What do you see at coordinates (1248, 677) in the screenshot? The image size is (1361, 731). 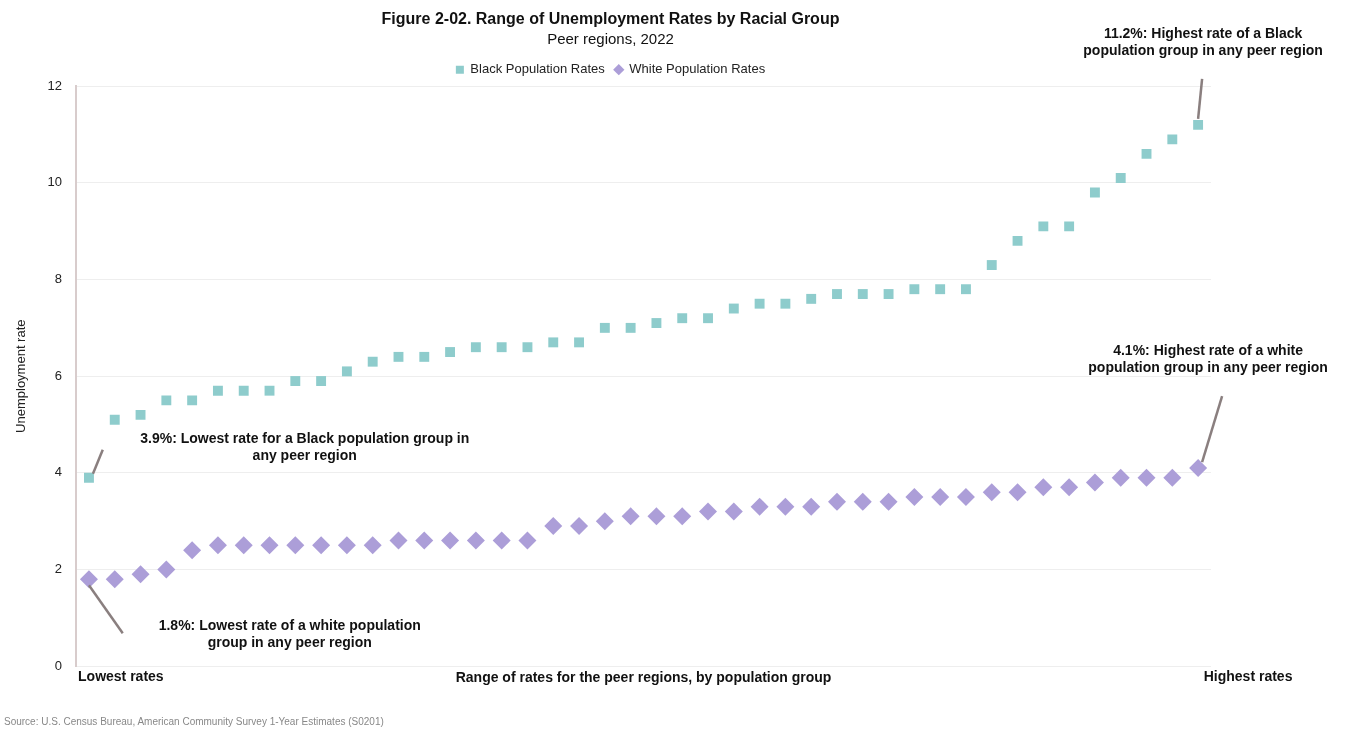 I see `text: Highest rates` at bounding box center [1248, 677].